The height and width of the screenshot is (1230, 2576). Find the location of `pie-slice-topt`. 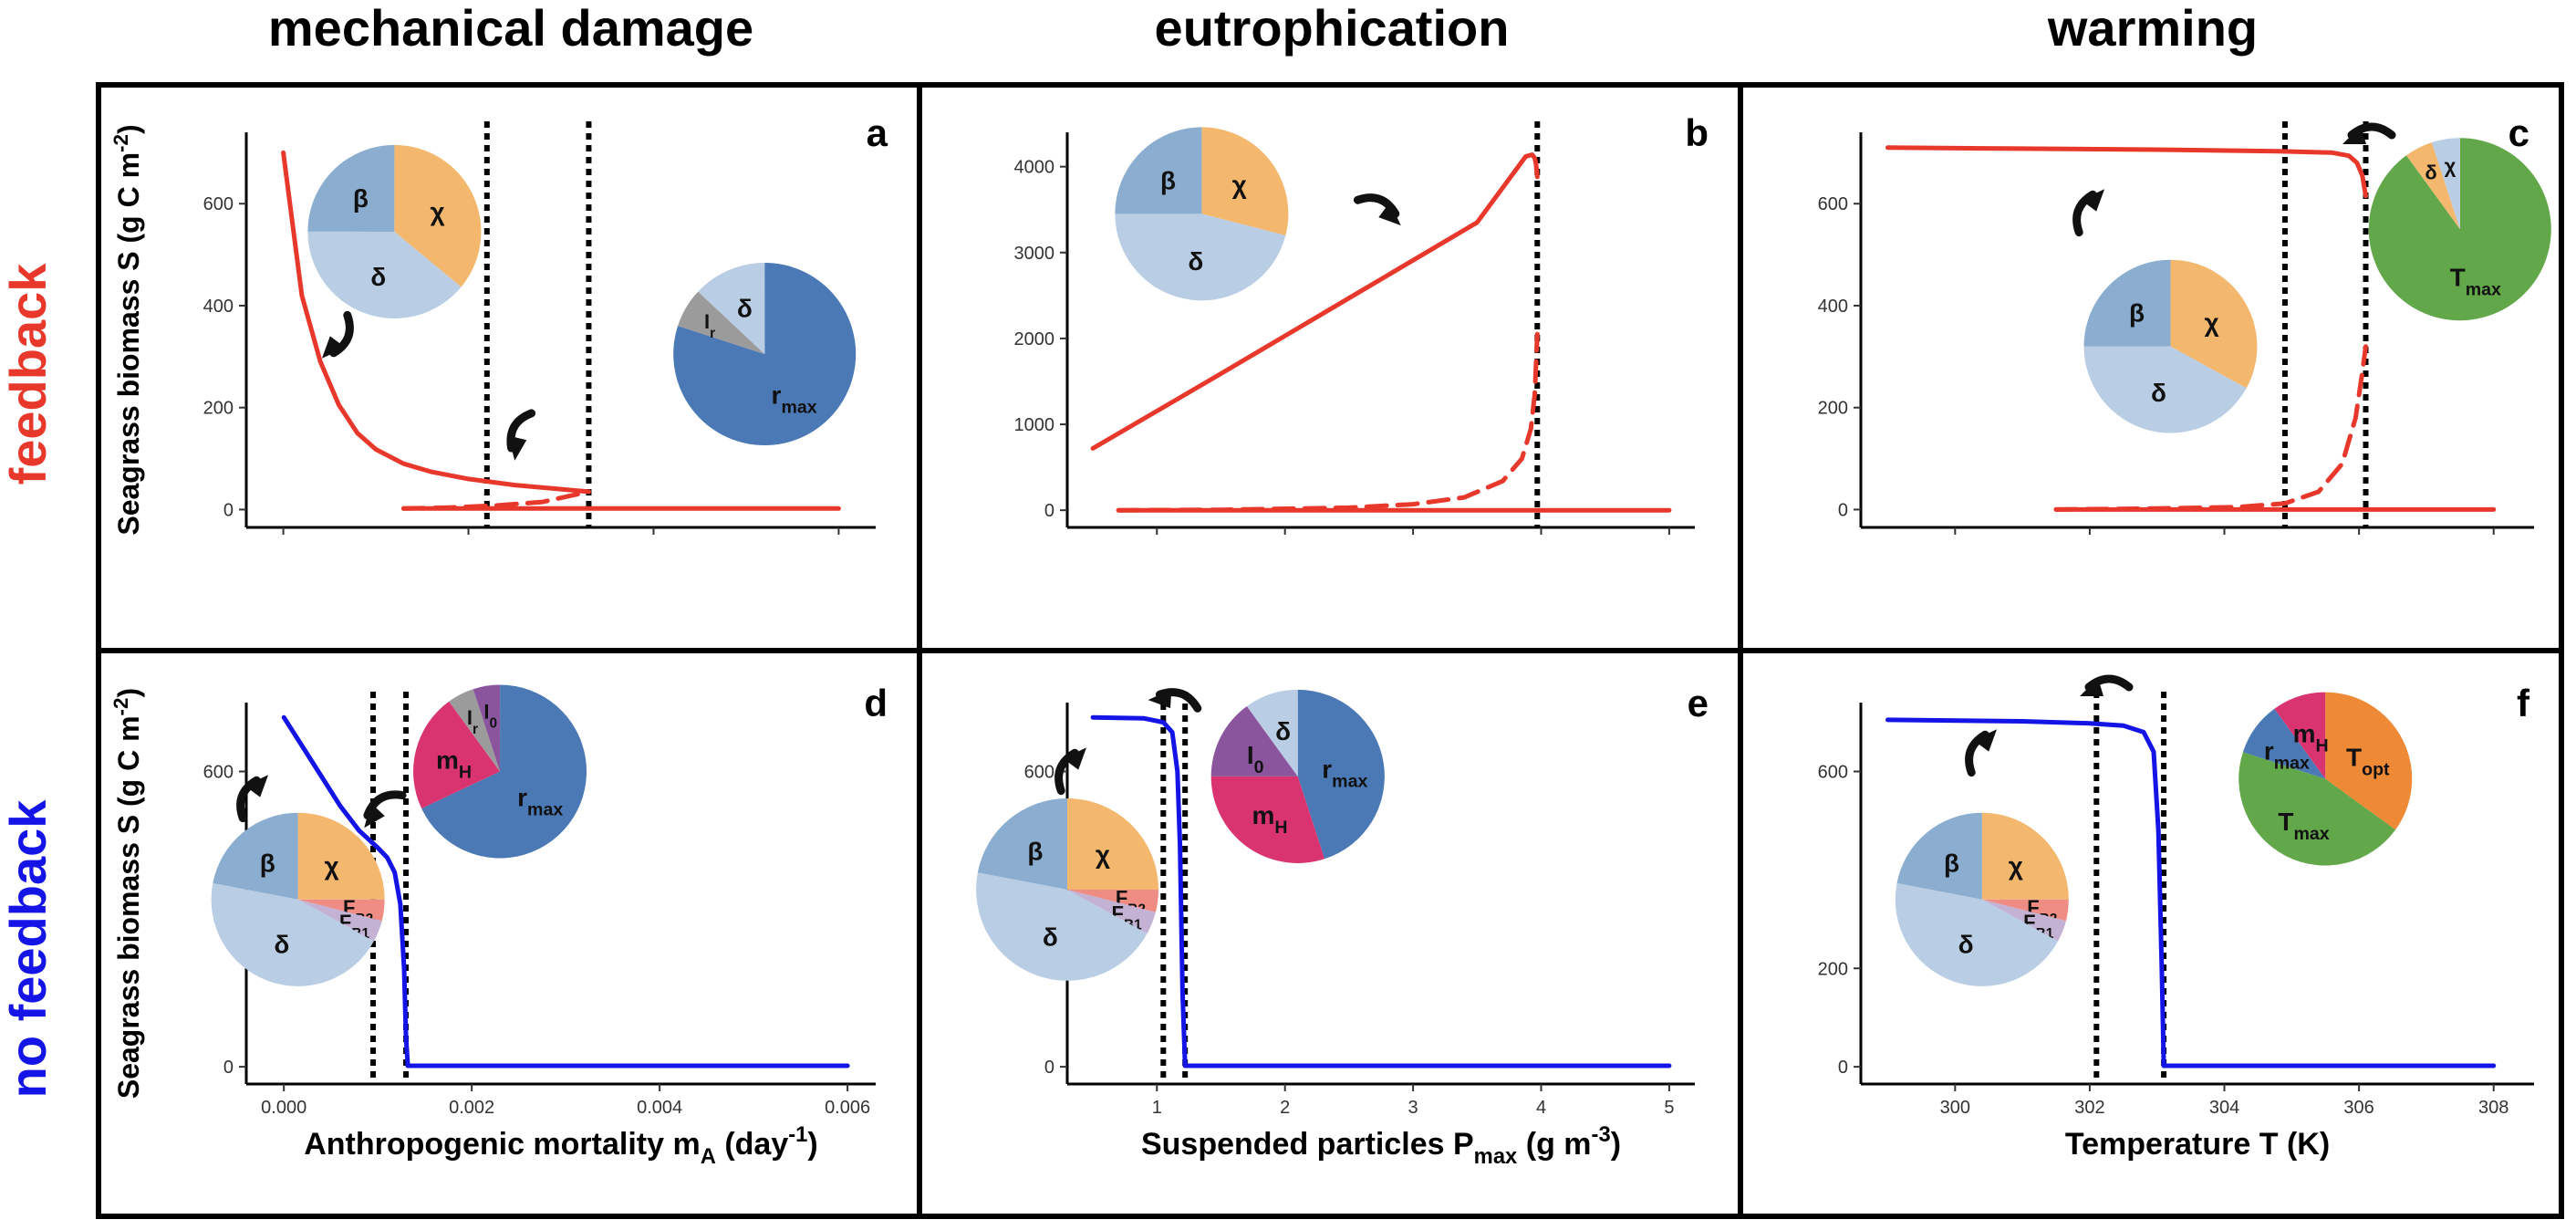

pie-slice-topt is located at coordinates (2369, 761).